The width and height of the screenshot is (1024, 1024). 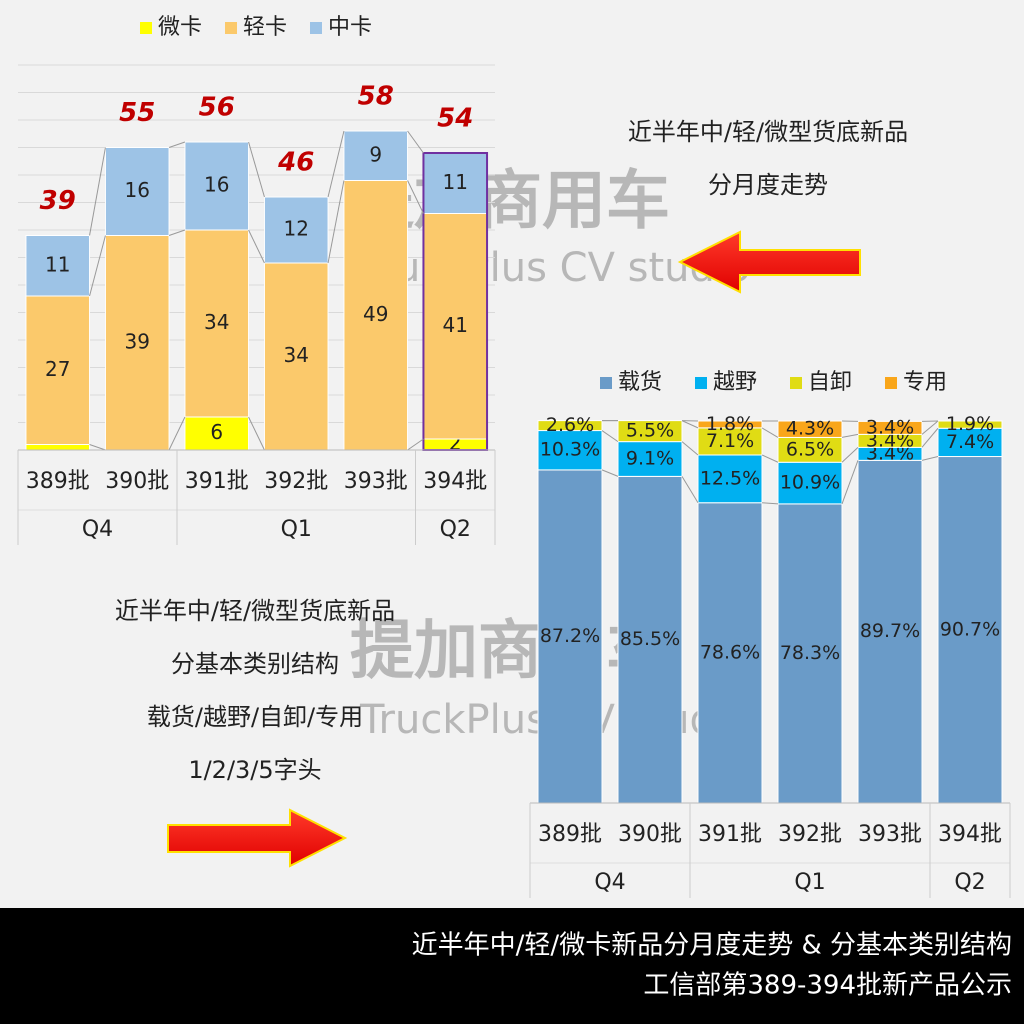 What do you see at coordinates (217, 108) in the screenshot?
I see `total-label: 56` at bounding box center [217, 108].